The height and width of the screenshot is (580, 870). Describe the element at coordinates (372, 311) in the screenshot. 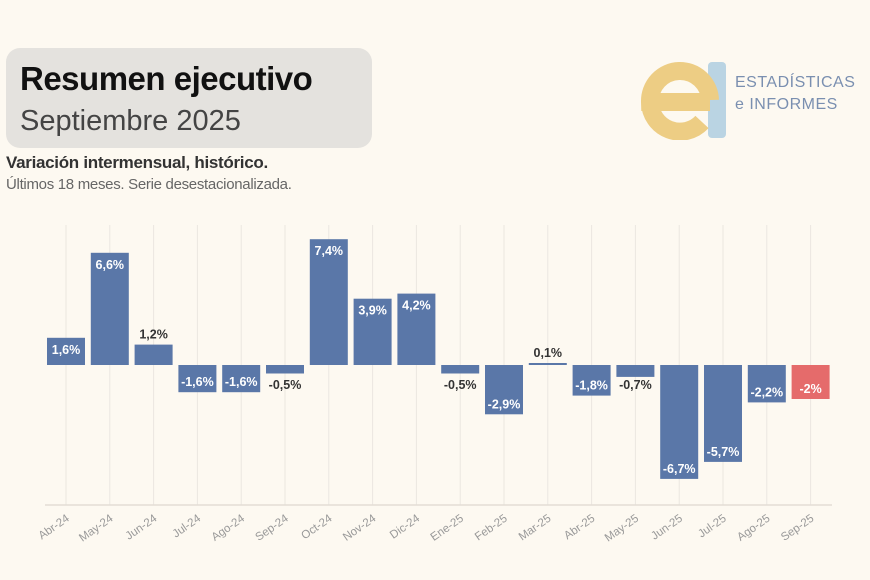

I see `data-label: 3,9%` at that location.